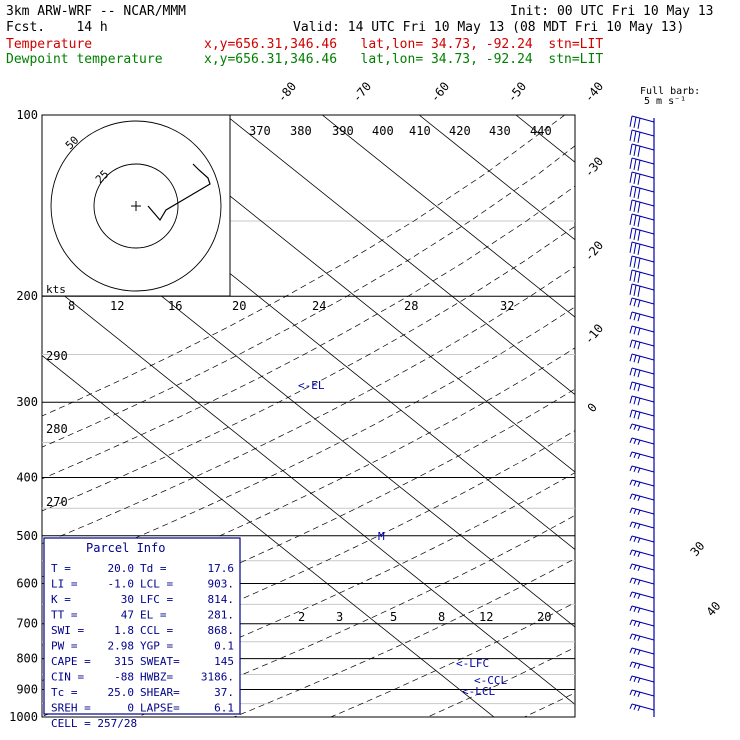 The width and height of the screenshot is (740, 740). What do you see at coordinates (67, 630) in the screenshot?
I see `parcel-key-4: SWI =` at bounding box center [67, 630].